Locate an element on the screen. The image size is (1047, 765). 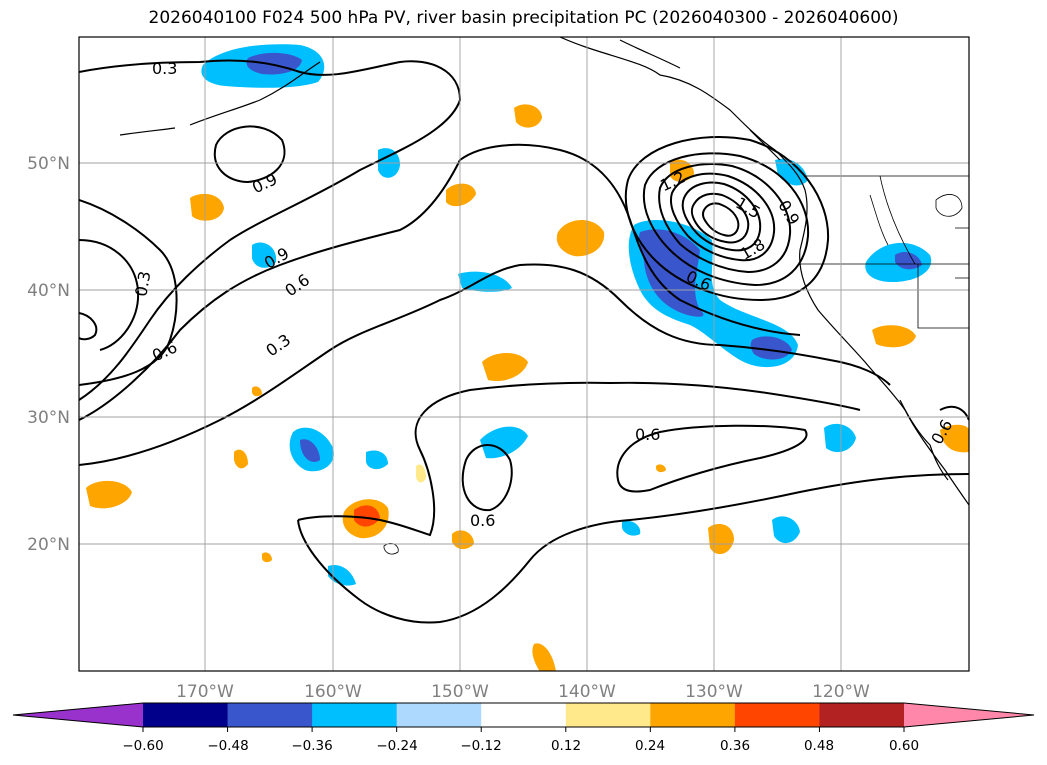
lon-label: 150°W is located at coordinates (460, 692).